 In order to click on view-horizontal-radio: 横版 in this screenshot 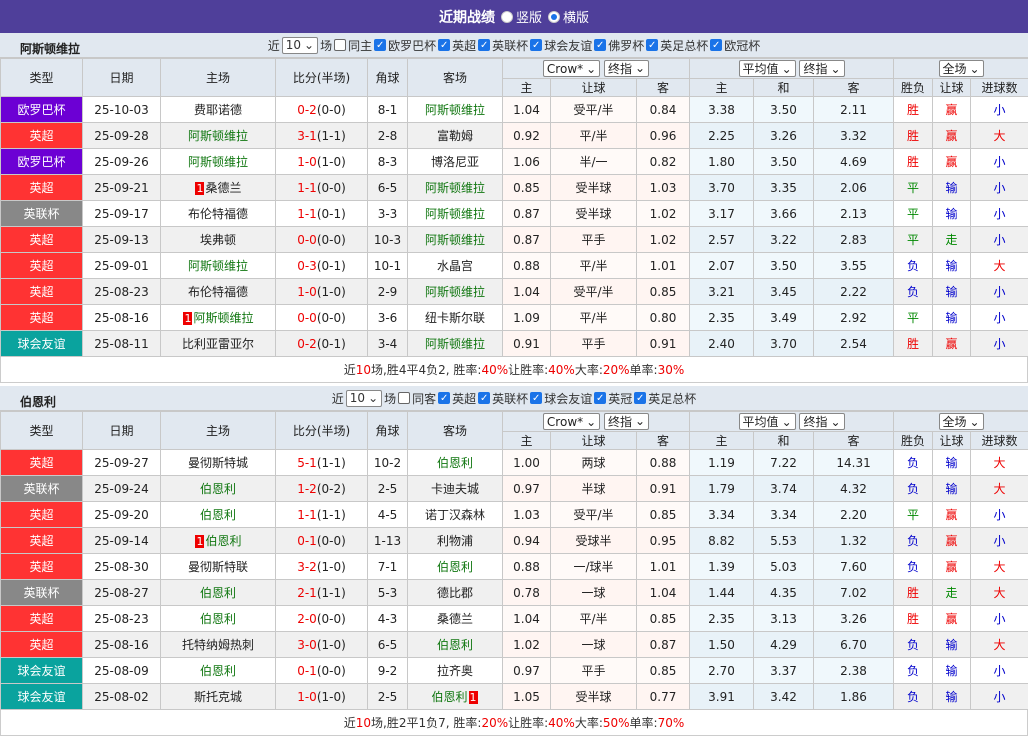, I will do `click(568, 16)`.